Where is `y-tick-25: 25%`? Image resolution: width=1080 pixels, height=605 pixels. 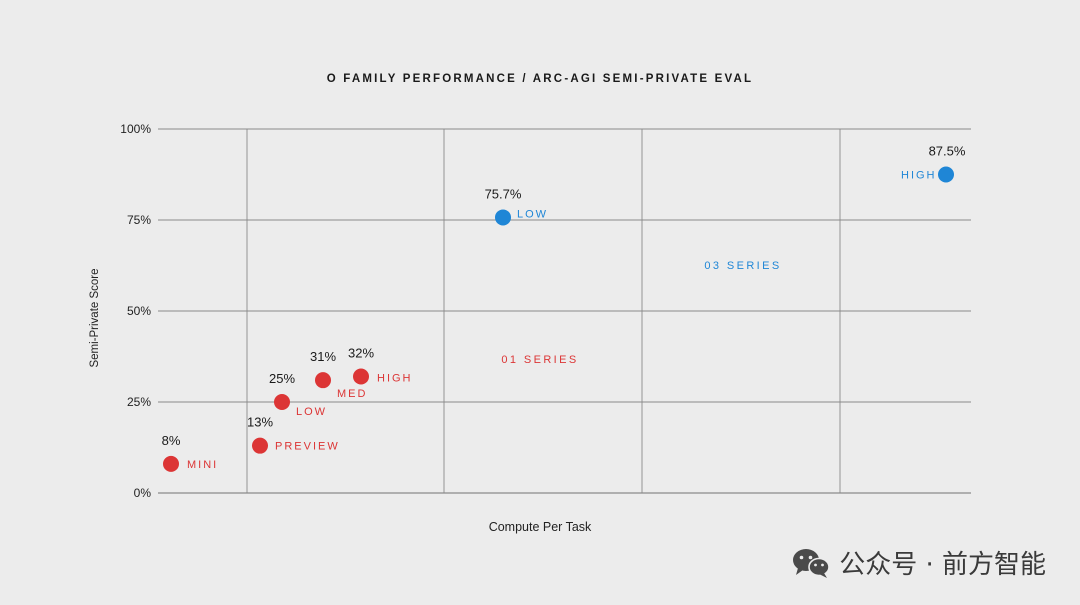
y-tick-25: 25% is located at coordinates (138, 402).